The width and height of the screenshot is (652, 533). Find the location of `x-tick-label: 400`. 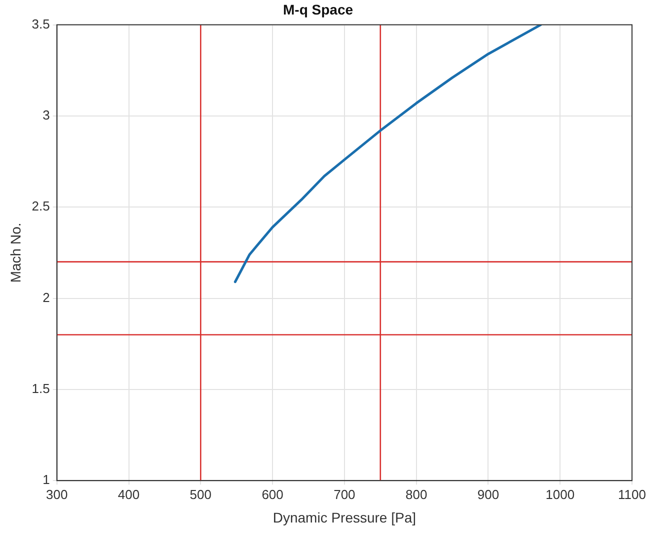

x-tick-label: 400 is located at coordinates (129, 494).